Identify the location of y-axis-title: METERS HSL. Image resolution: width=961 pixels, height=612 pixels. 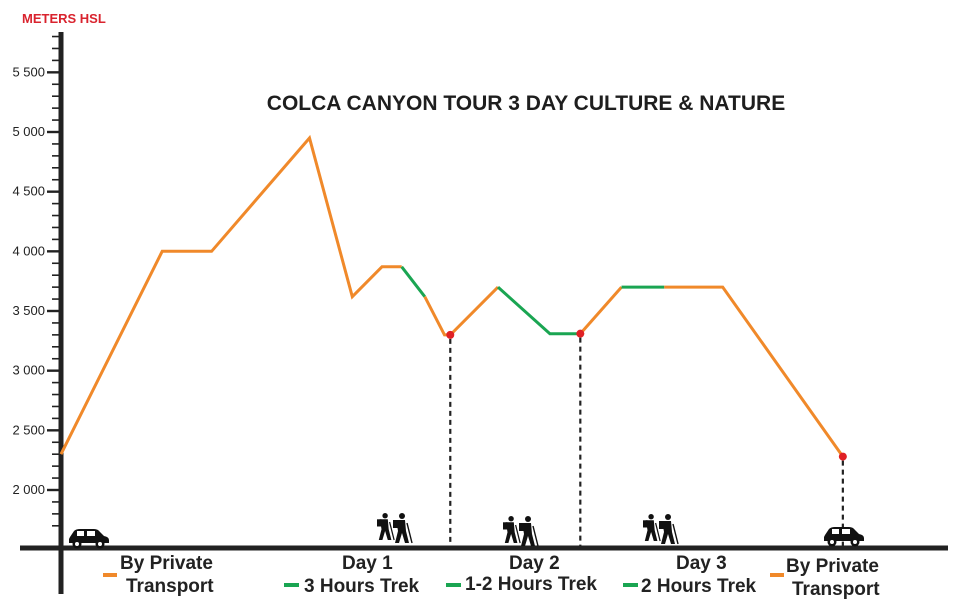
(64, 18).